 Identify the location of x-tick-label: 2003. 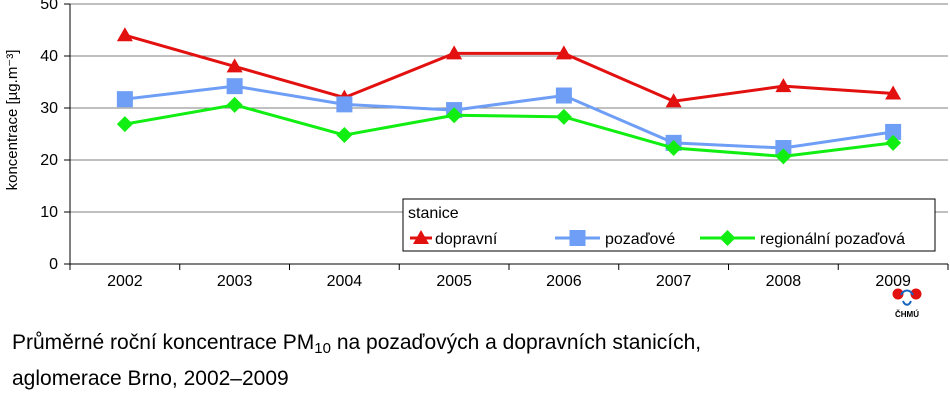
(235, 281).